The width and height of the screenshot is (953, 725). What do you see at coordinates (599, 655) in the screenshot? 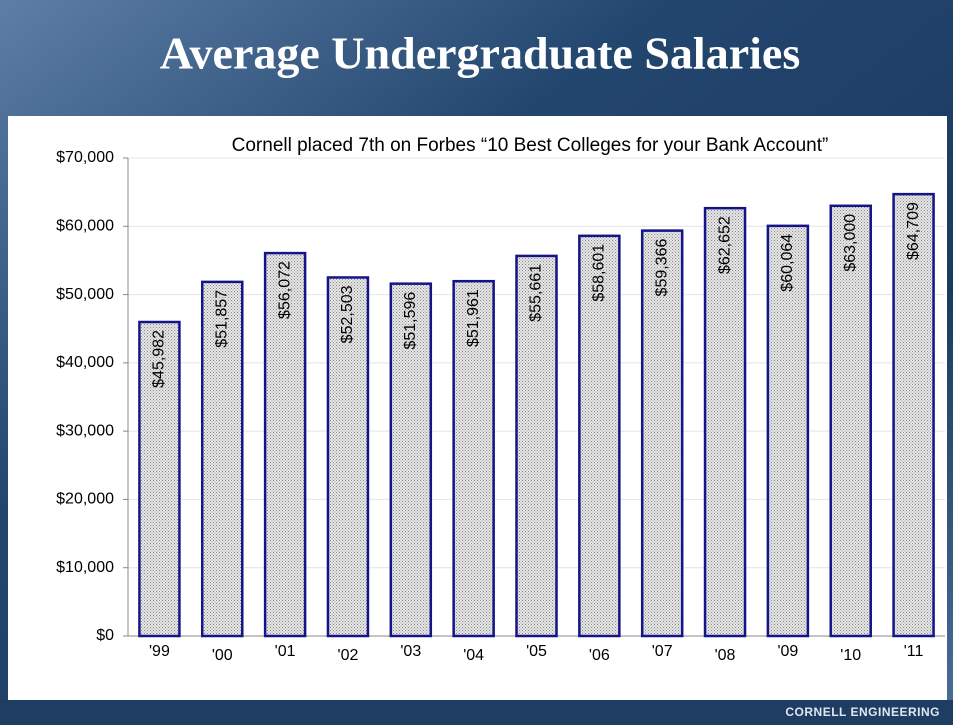
I see `x-tick-label: '06` at bounding box center [599, 655].